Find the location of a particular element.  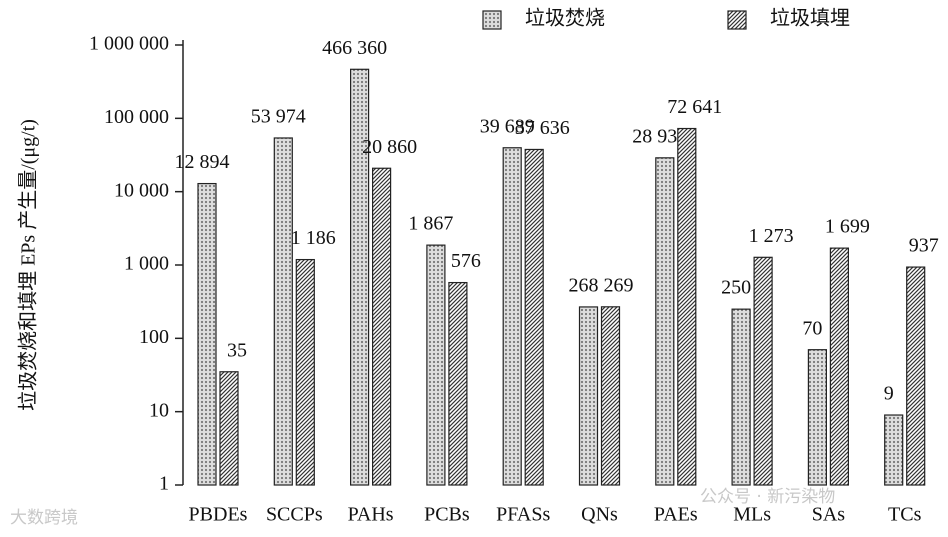

x-tick-label: PAHs is located at coordinates (371, 515).